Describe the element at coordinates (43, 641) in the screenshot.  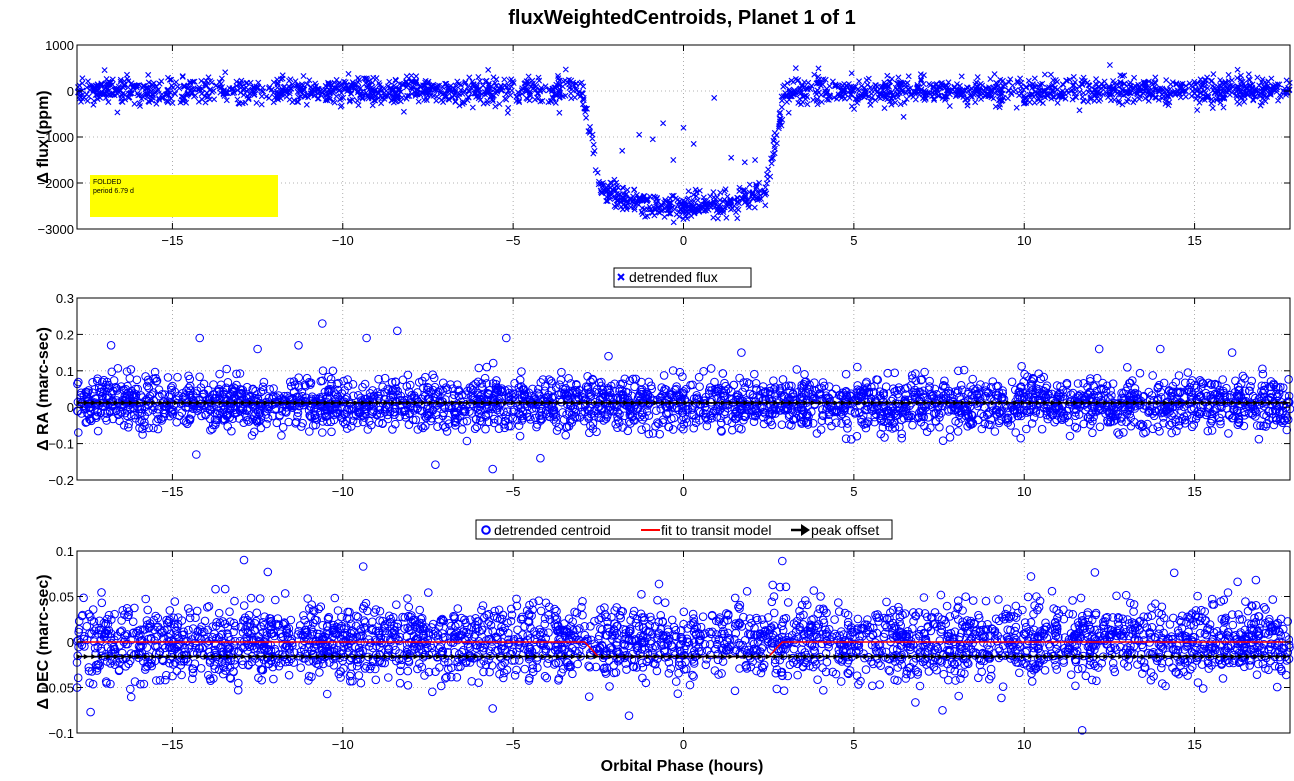
I see `y-axis-label-dec: Δ DEC (marc-sec)` at that location.